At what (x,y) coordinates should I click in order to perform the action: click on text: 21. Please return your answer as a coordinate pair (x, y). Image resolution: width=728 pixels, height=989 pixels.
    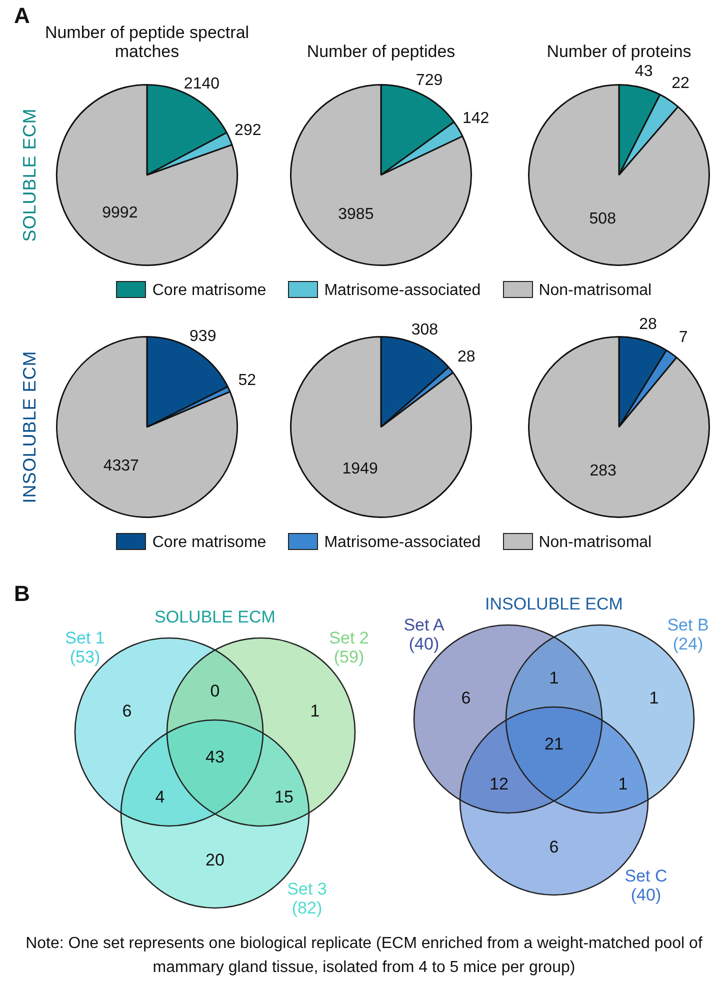
    Looking at the image, I should click on (554, 744).